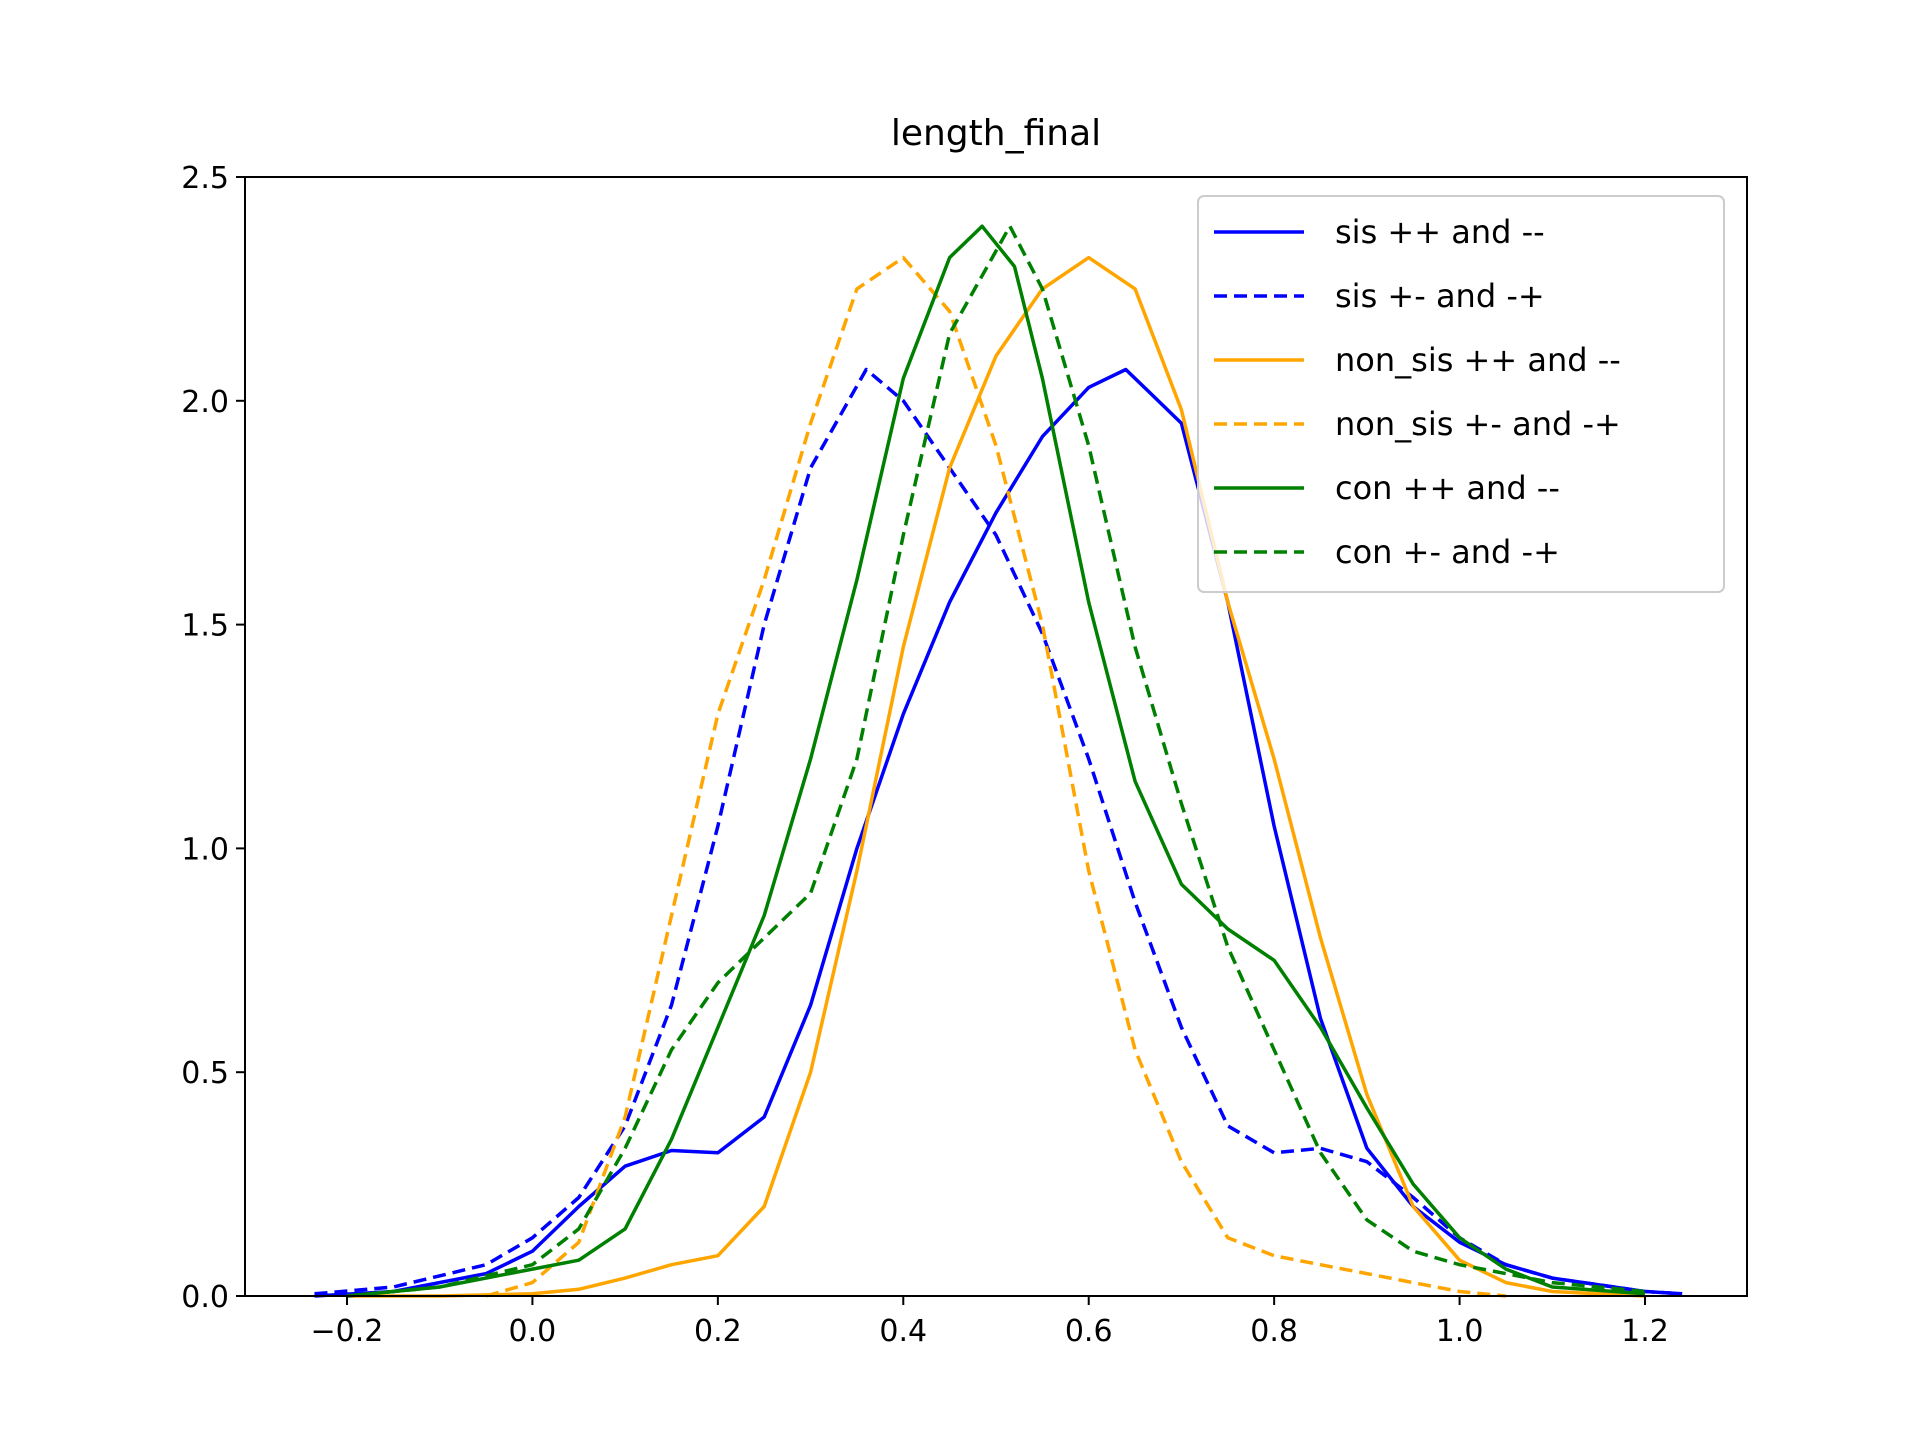 This screenshot has width=1920, height=1440. What do you see at coordinates (1460, 1331) in the screenshot?
I see `x-tick-label: 1.0` at bounding box center [1460, 1331].